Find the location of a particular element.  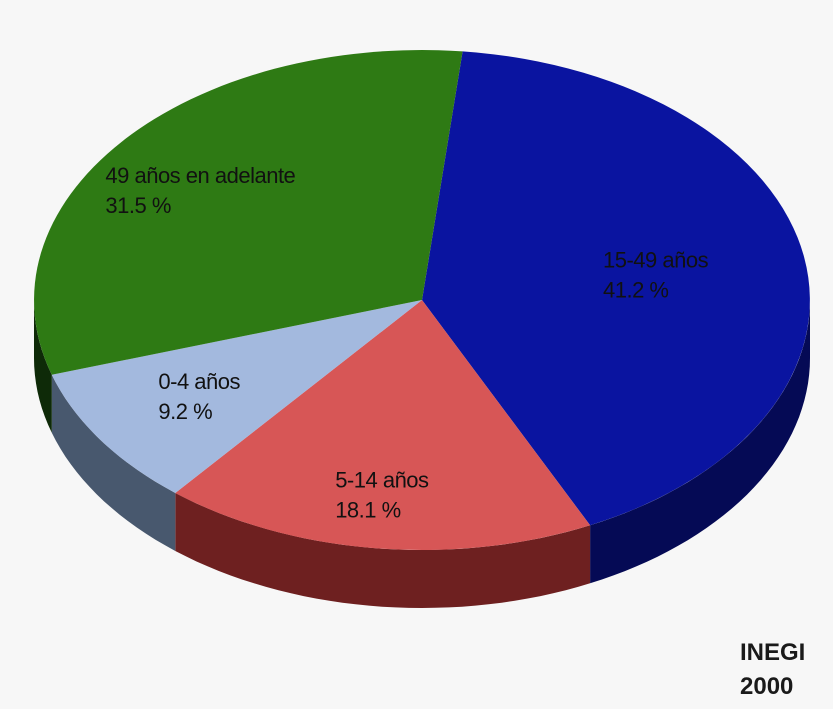

pie-label-0: 15-49 años 41.2 % is located at coordinates (656, 275).